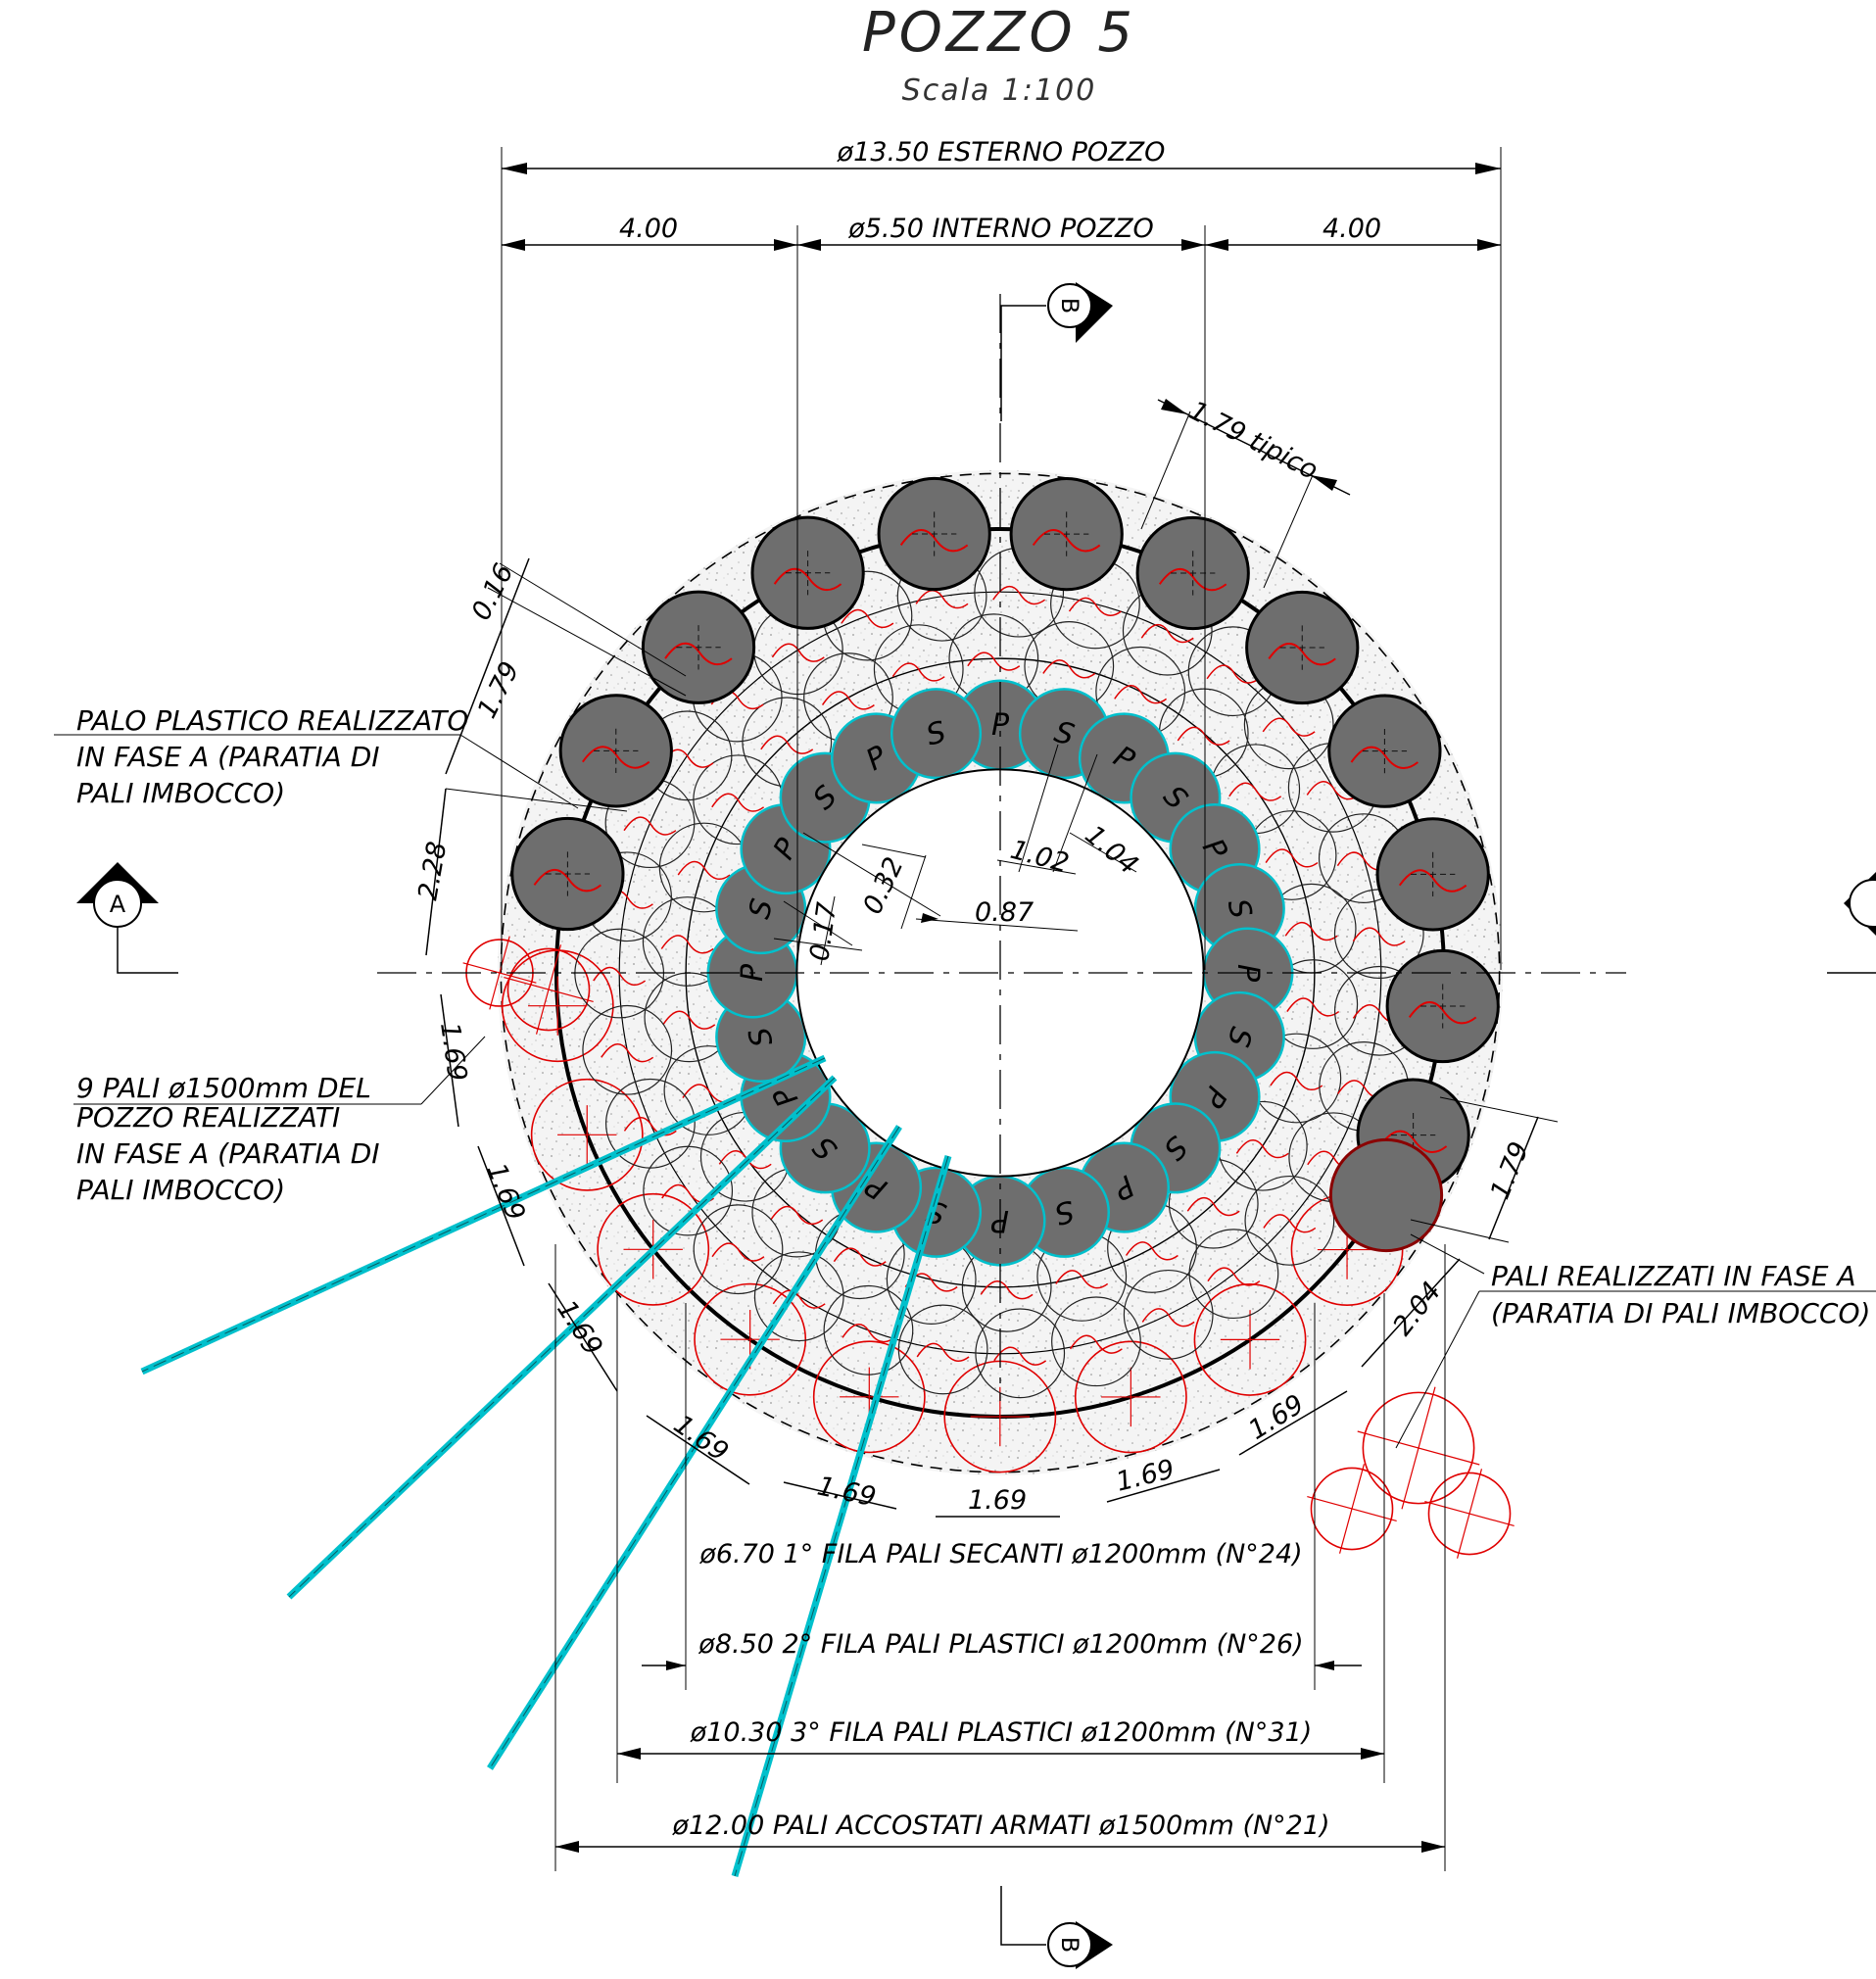 The image size is (1876, 1979). I want to click on dim-204: 2.04, so click(1417, 1309).